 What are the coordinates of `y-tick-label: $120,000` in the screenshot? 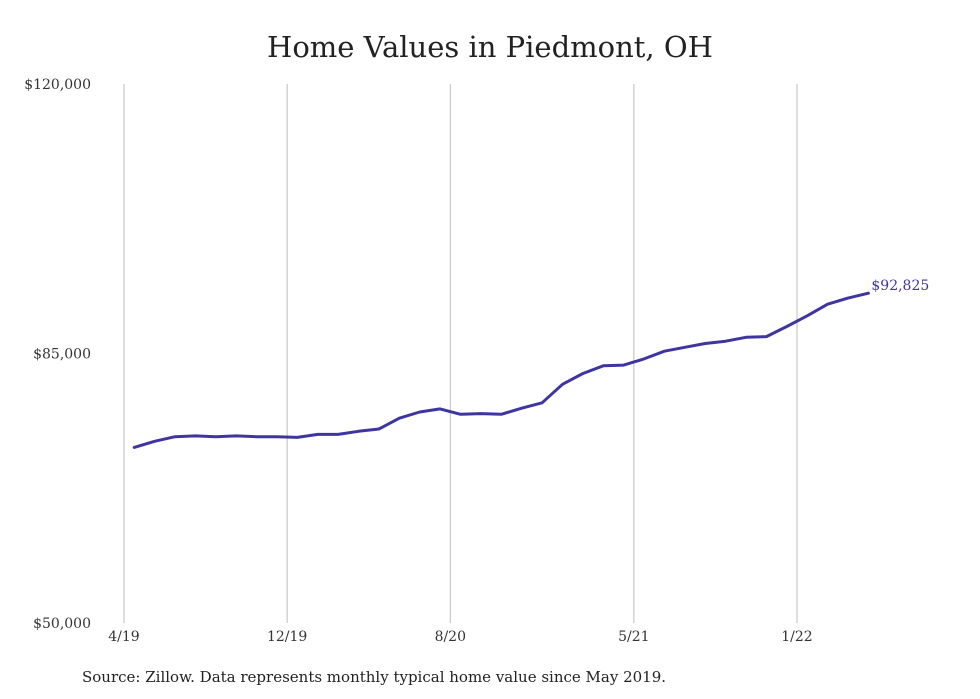 It's located at (57, 85).